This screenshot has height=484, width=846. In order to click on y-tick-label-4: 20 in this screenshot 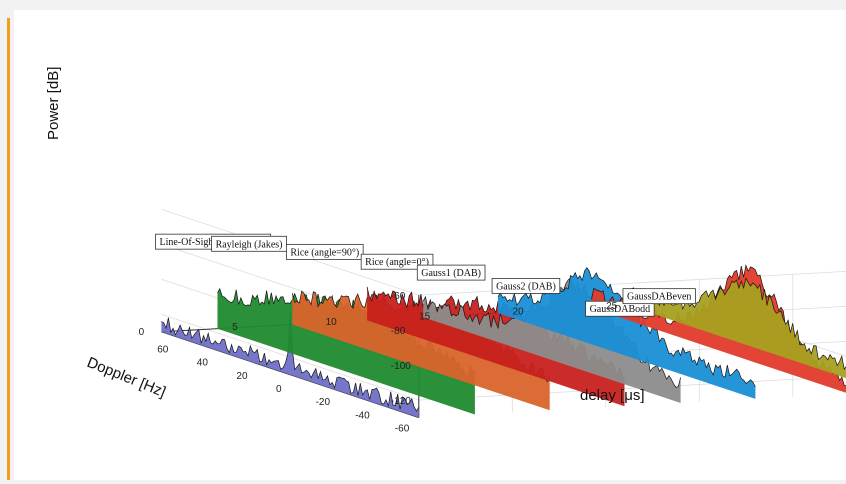, I will do `click(242, 376)`.